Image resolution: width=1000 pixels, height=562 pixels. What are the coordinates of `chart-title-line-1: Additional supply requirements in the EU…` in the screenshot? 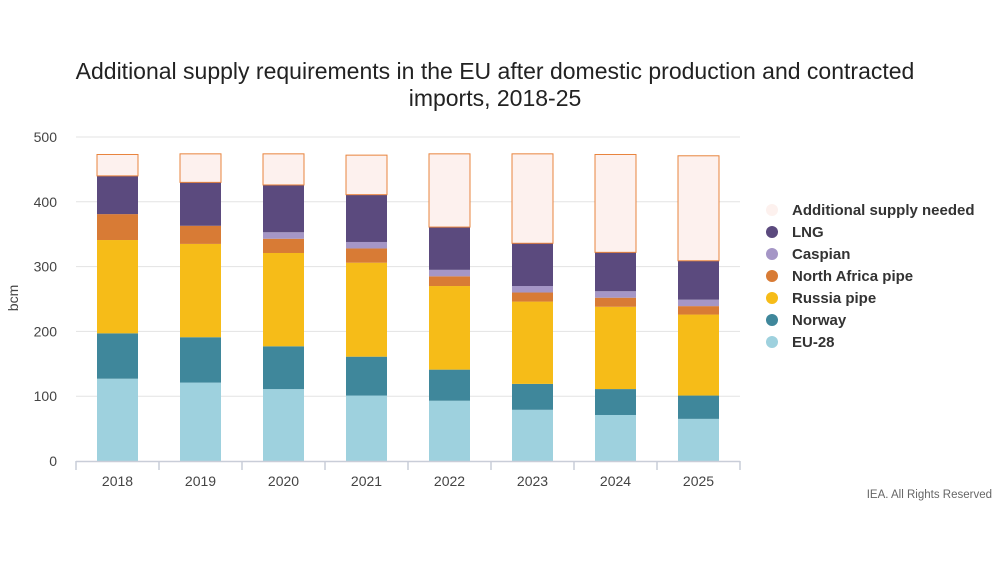 It's located at (495, 71).